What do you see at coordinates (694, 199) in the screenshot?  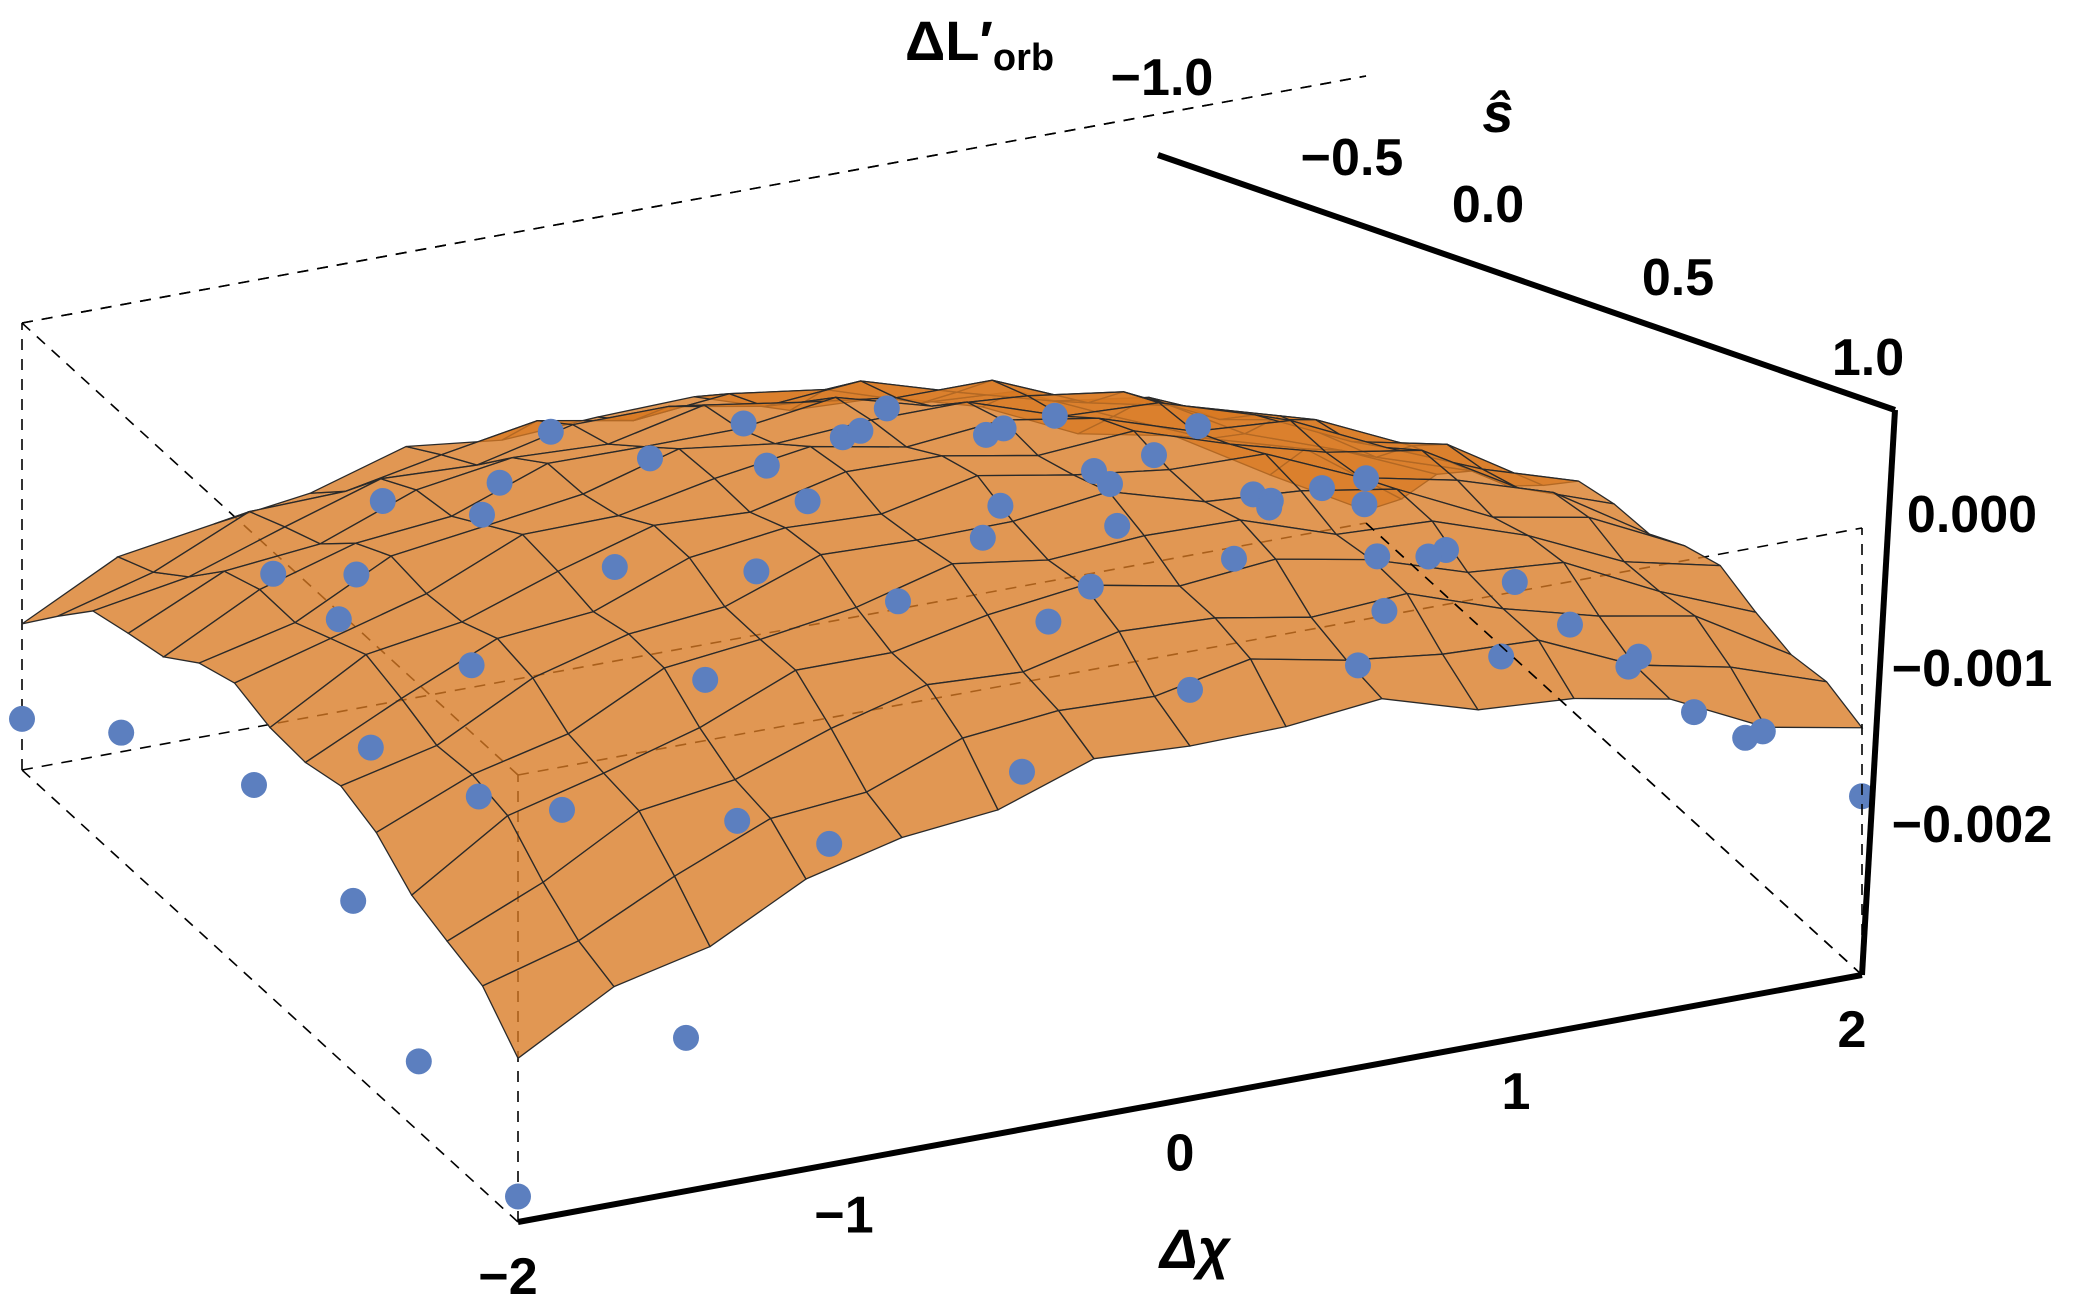 I see `box-edge-dashed` at bounding box center [694, 199].